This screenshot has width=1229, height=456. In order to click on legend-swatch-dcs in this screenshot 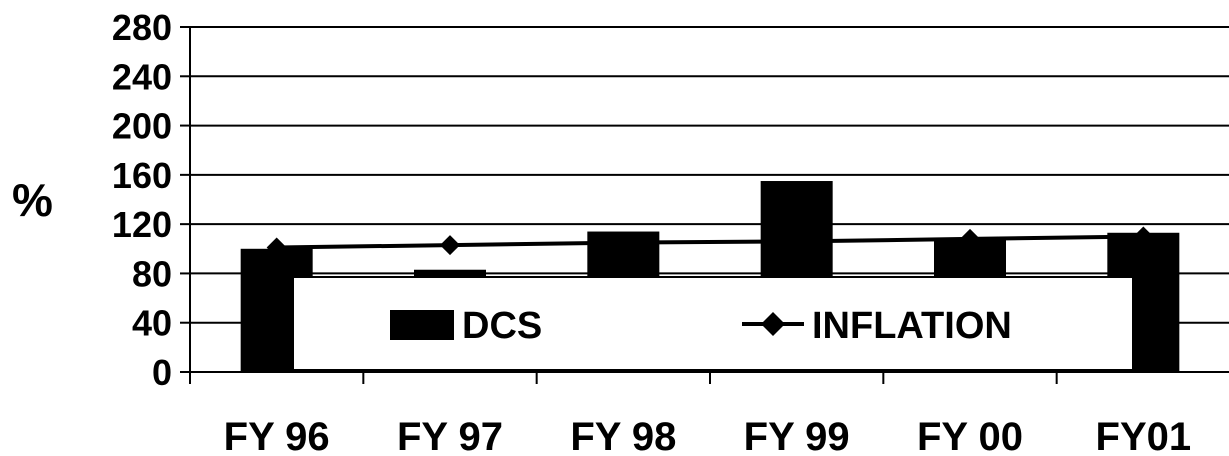, I will do `click(422, 325)`.